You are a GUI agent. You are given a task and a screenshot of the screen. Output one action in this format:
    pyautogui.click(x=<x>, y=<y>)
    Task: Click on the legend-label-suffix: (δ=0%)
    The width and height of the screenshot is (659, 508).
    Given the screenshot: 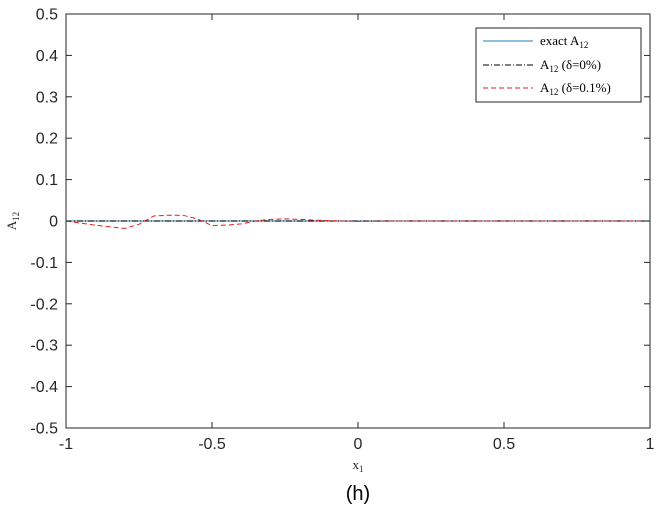 What is the action you would take?
    pyautogui.click(x=579, y=64)
    